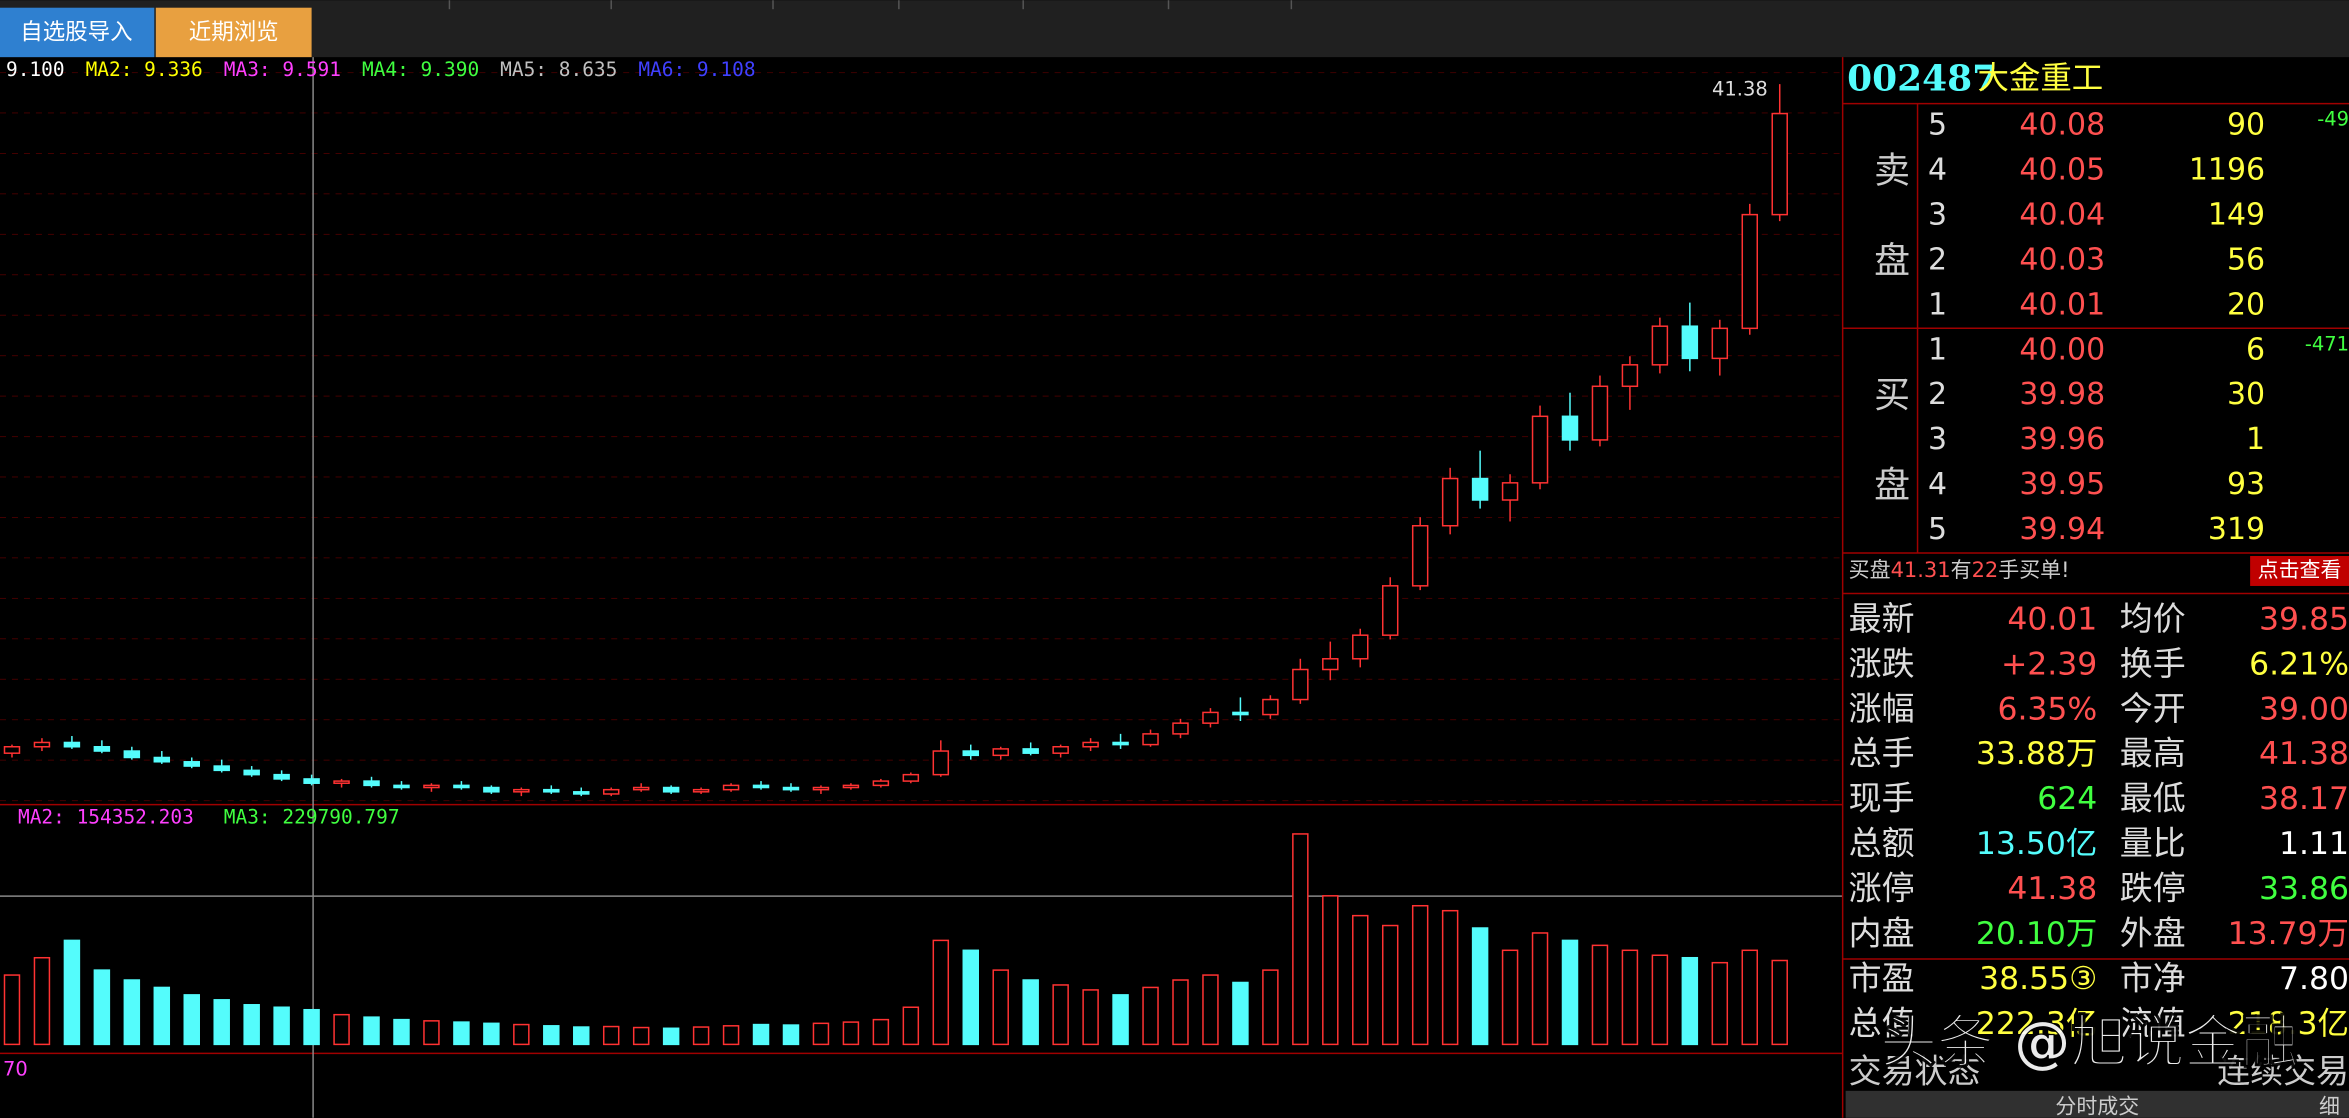 The height and width of the screenshot is (1118, 2349). What do you see at coordinates (2304, 709) in the screenshot?
I see `stat-value: 39.00` at bounding box center [2304, 709].